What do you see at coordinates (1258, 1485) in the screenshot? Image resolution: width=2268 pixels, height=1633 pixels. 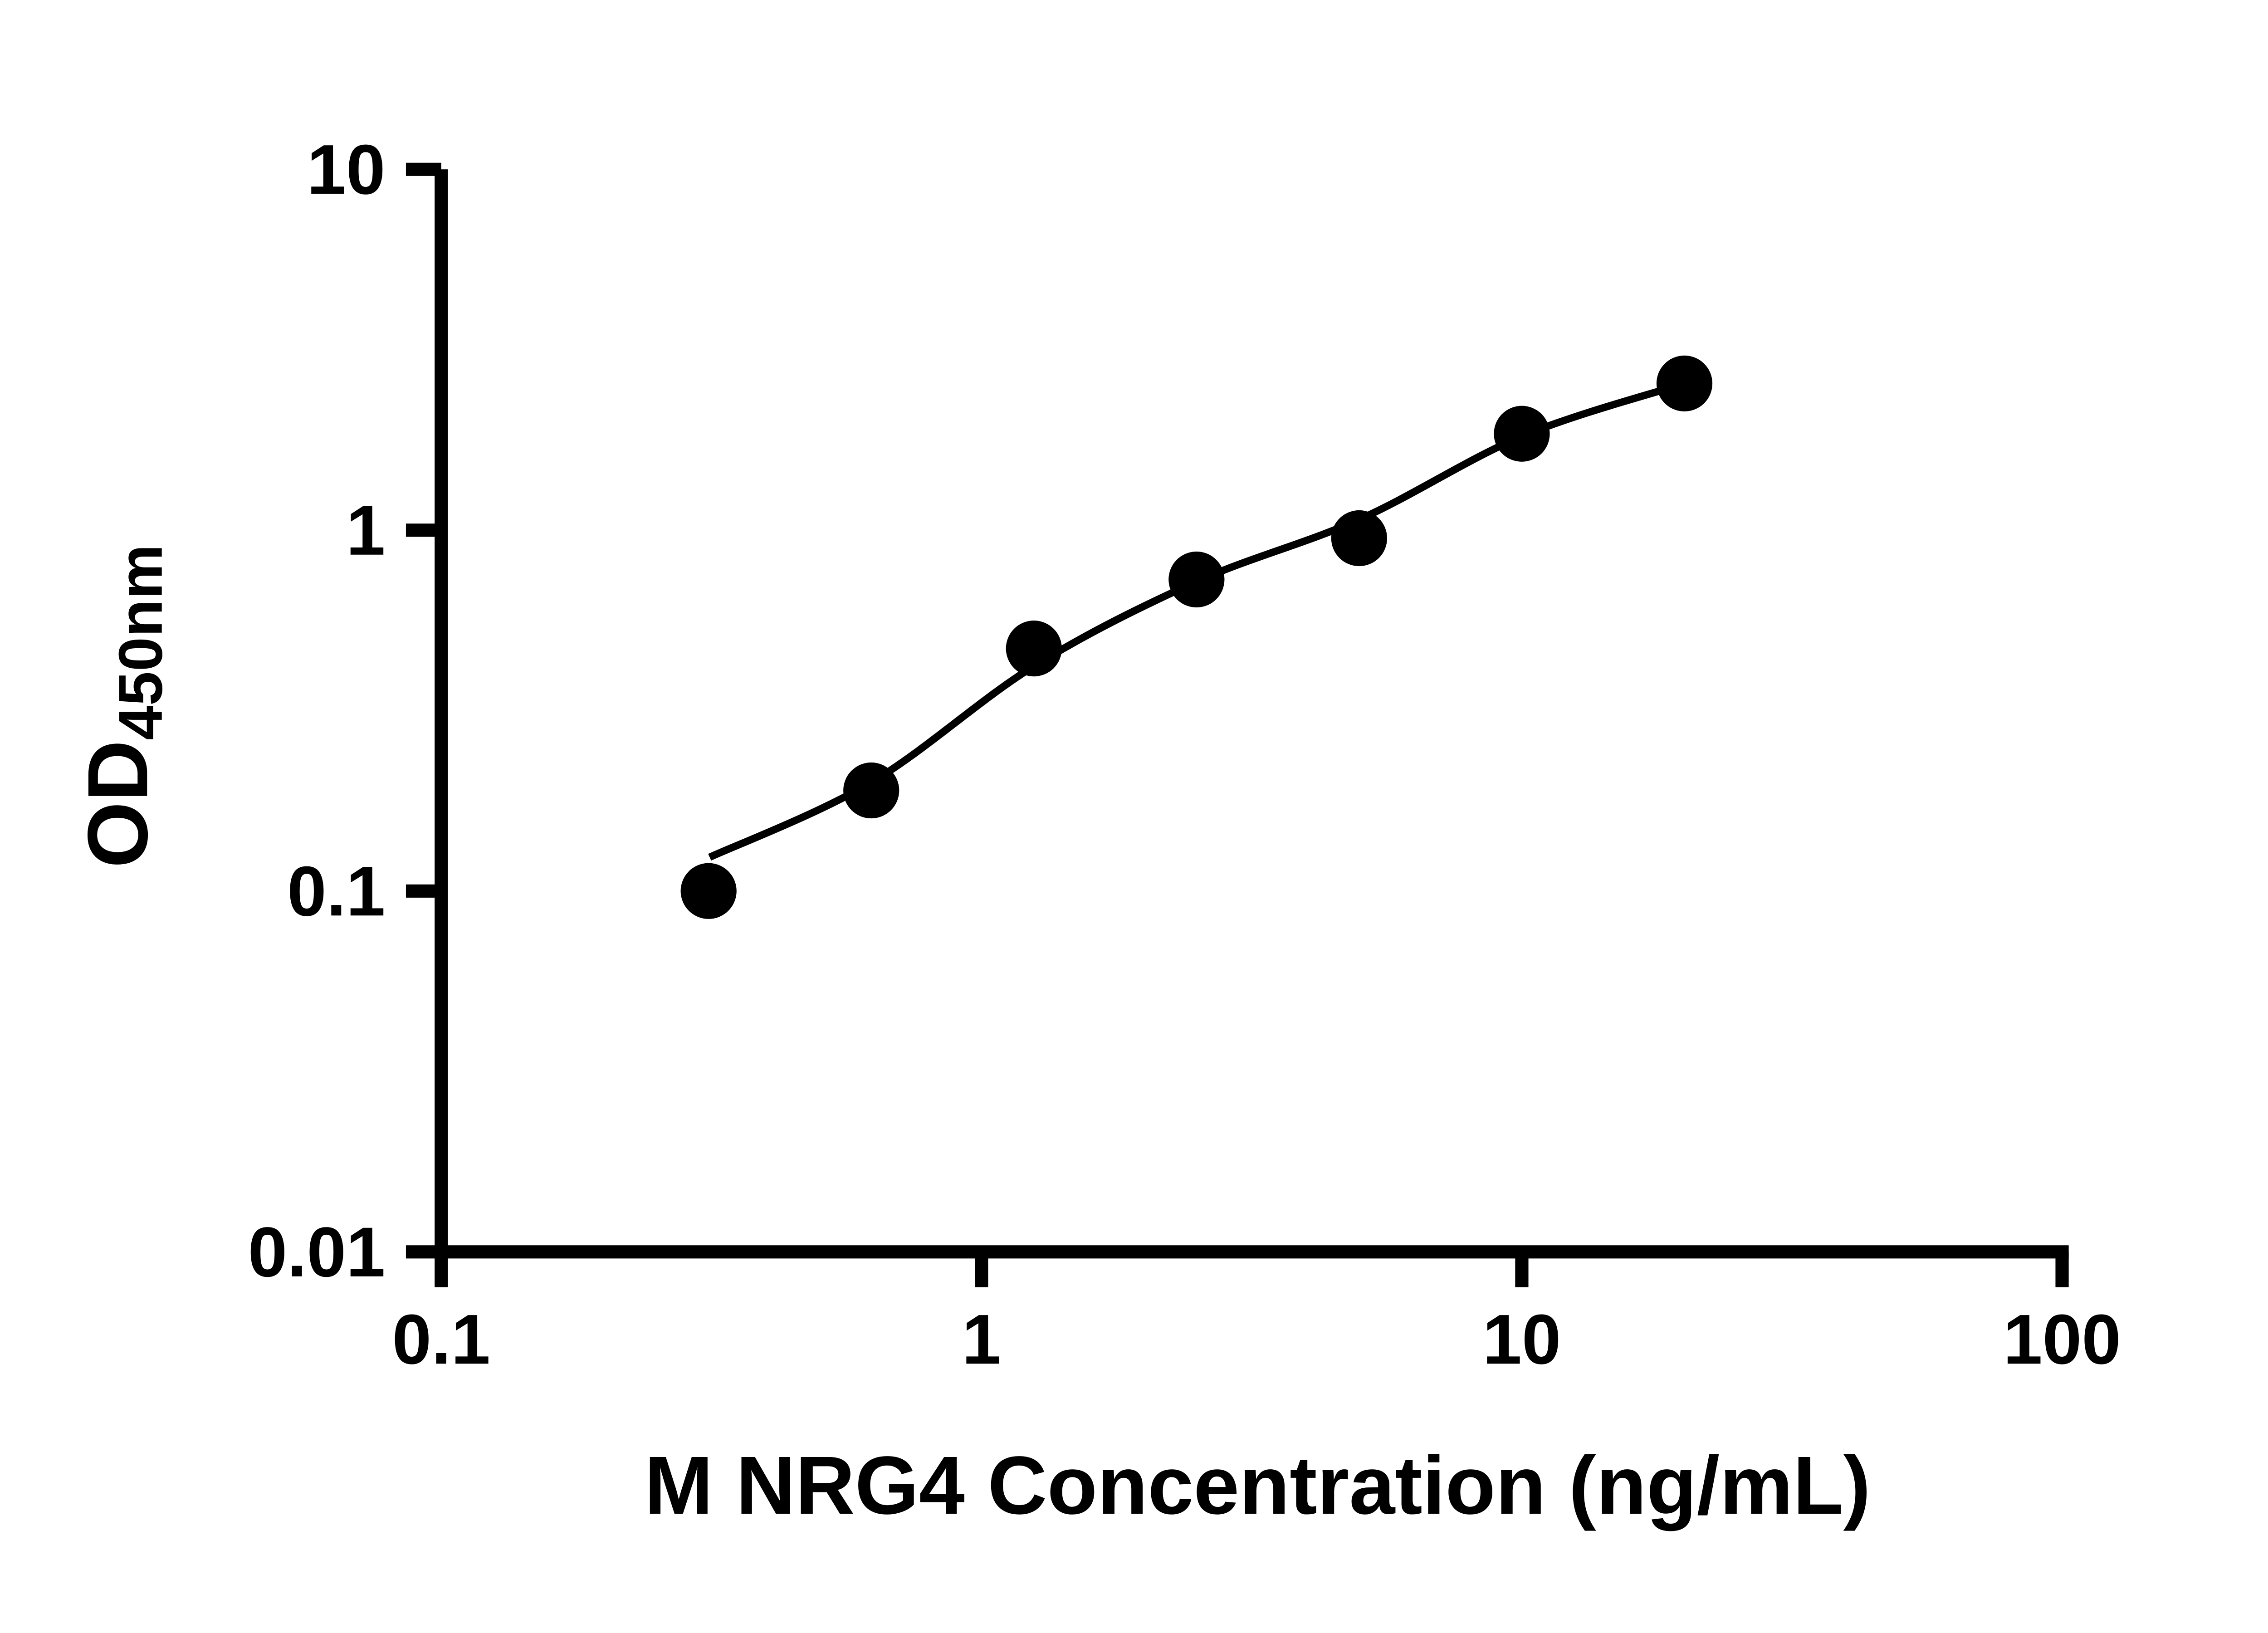 I see `x-axis-title: M NRG4 Concentration (ng/mL)` at bounding box center [1258, 1485].